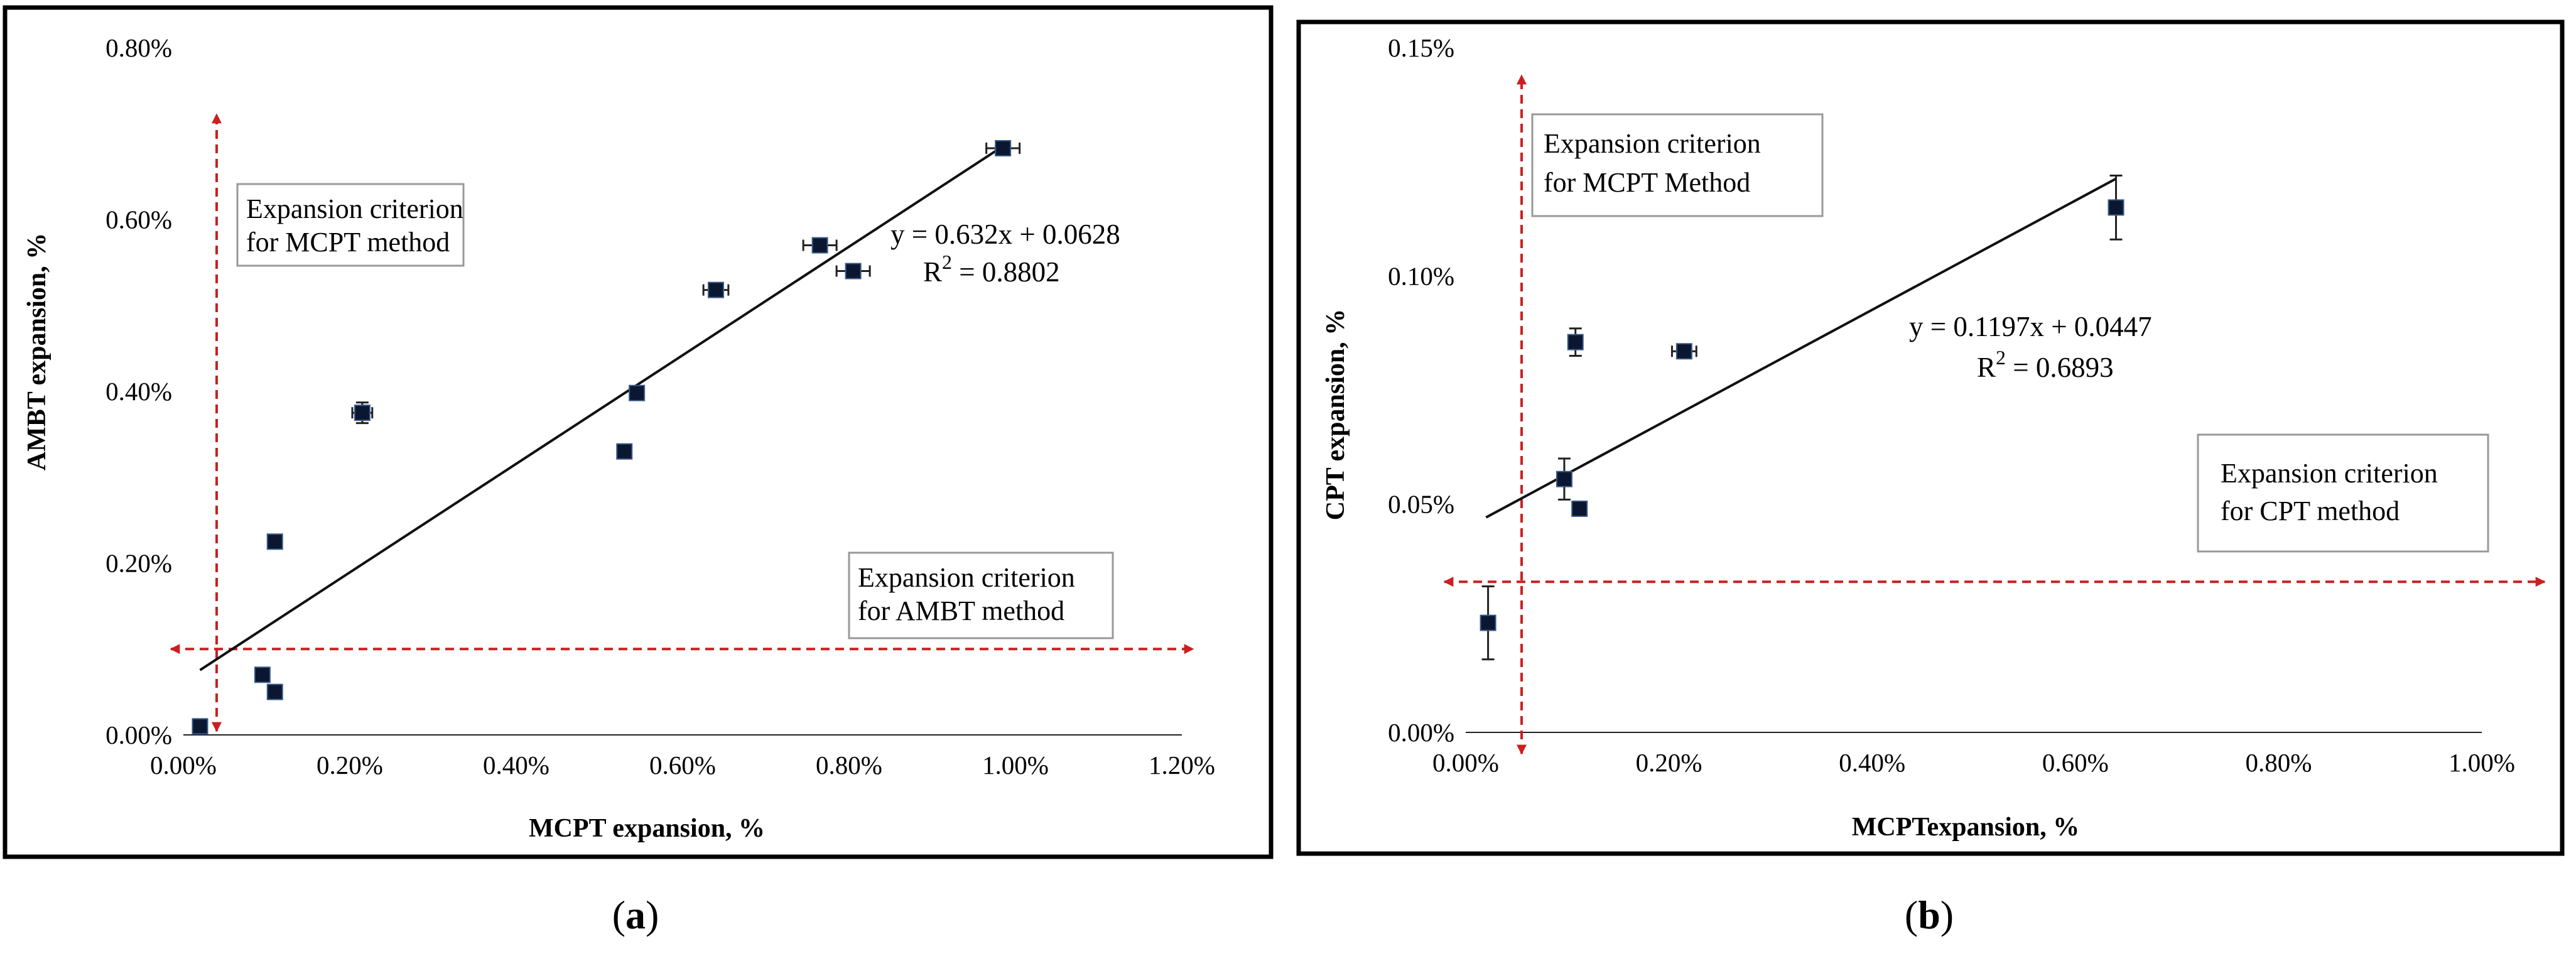  Describe the element at coordinates (933, 272) in the screenshot. I see `panel-a-r-squared-symbol: R` at that location.